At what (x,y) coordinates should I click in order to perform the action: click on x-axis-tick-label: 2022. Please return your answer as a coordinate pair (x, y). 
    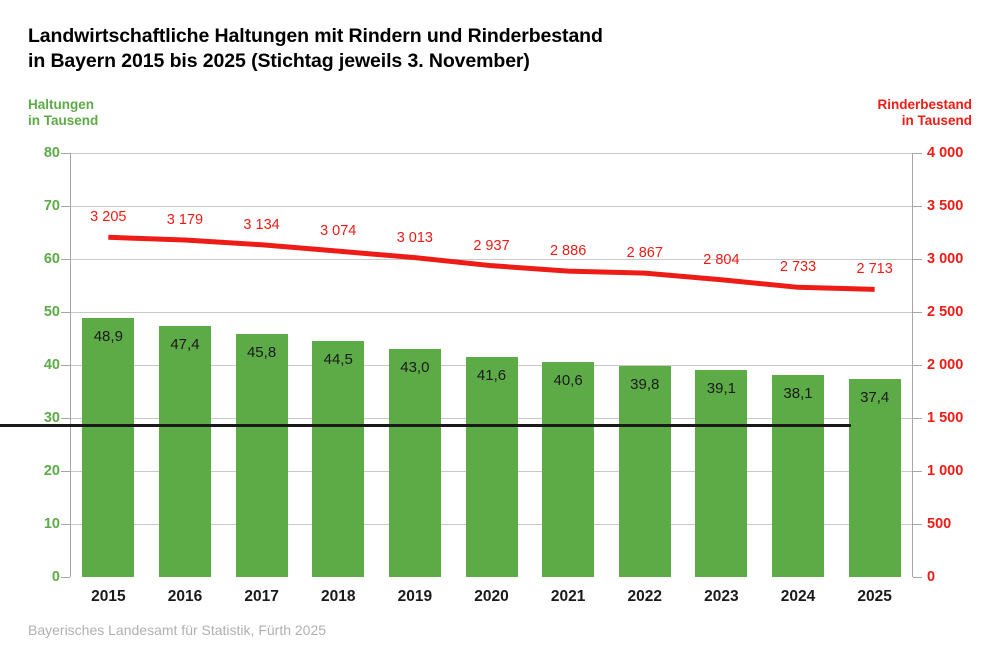
    Looking at the image, I should click on (644, 596).